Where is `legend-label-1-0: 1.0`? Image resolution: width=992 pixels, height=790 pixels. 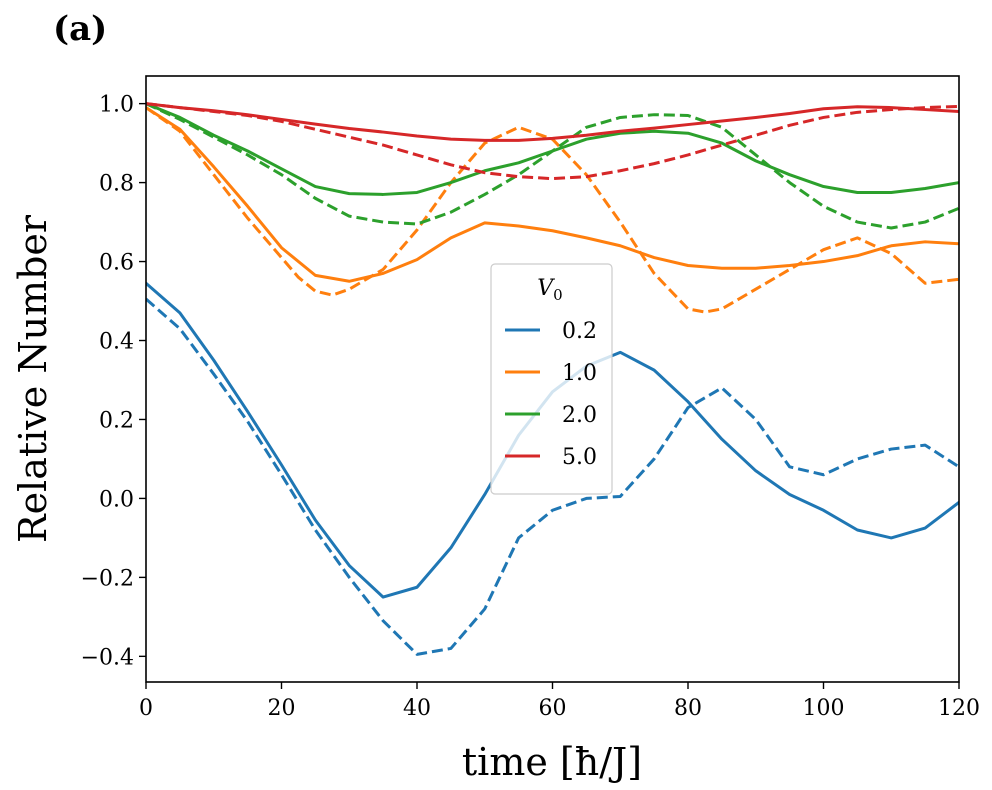 legend-label-1-0: 1.0 is located at coordinates (579, 373).